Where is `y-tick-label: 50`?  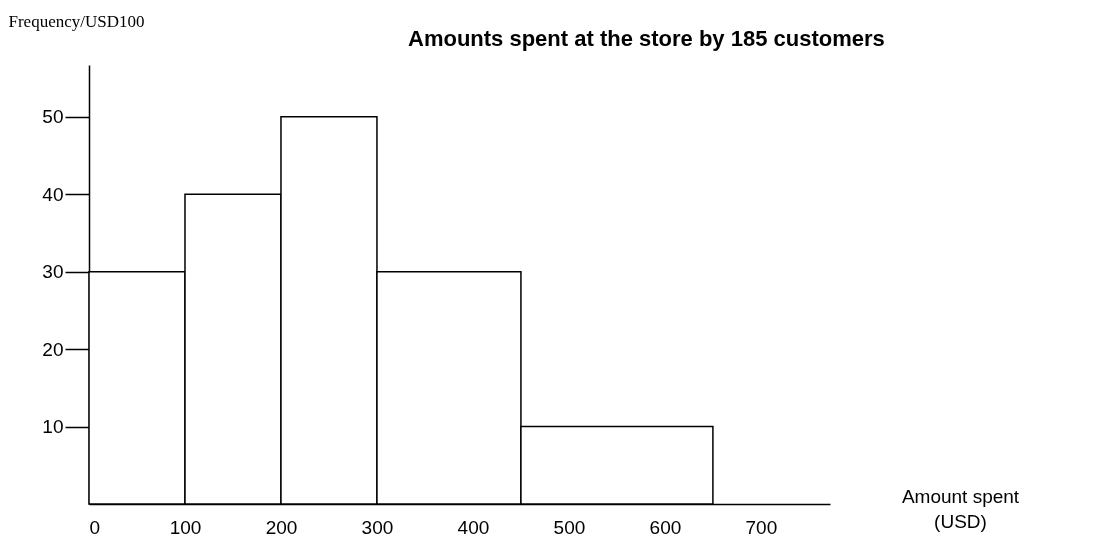
y-tick-label: 50 is located at coordinates (53, 117).